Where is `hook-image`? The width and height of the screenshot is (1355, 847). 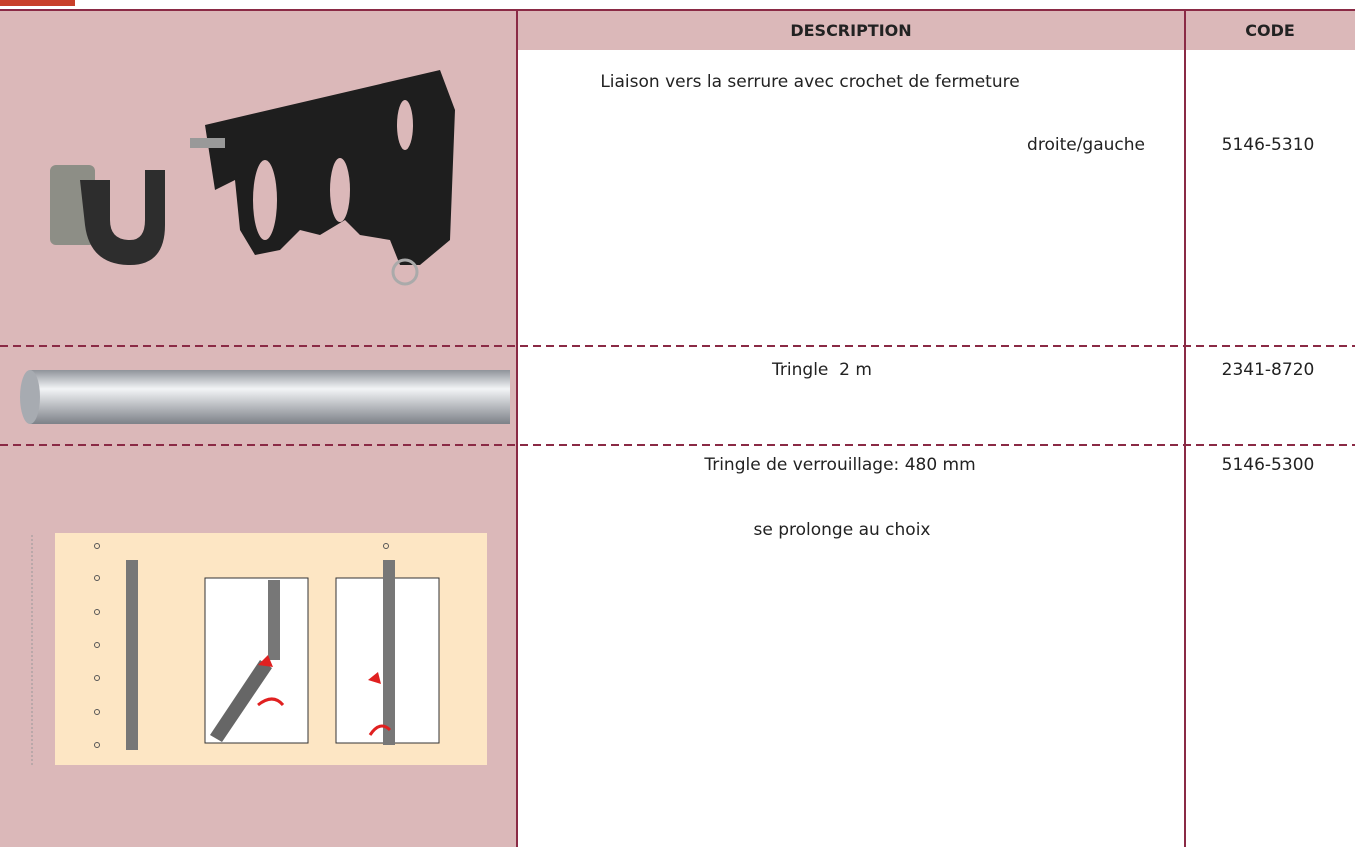 hook-image is located at coordinates (252, 178).